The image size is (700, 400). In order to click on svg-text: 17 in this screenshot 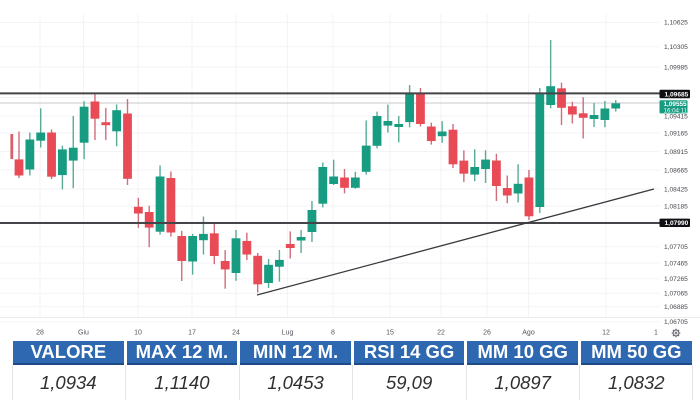, I will do `click(192, 333)`.